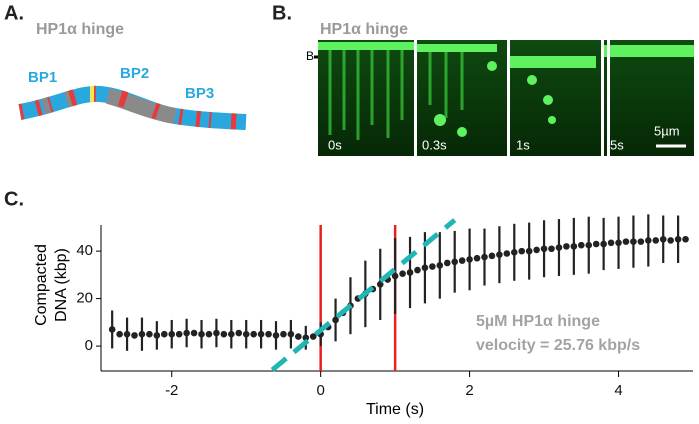  Describe the element at coordinates (506, 98) in the screenshot. I see `microscopy-frames` at that location.